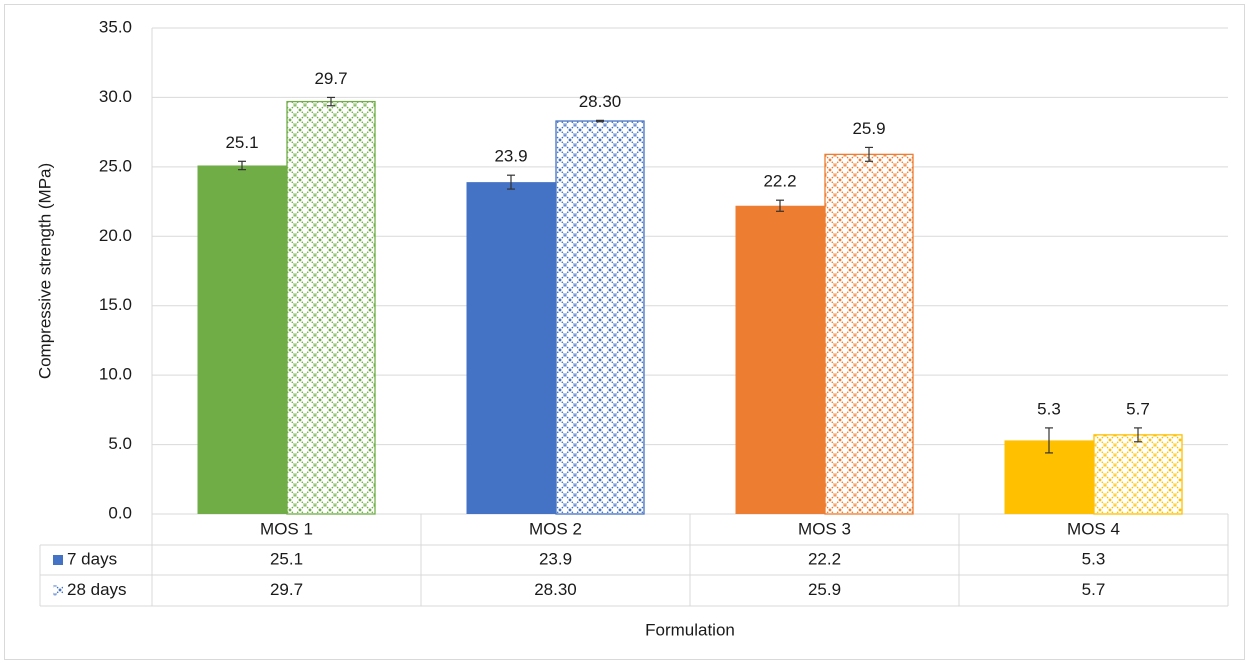 Image resolution: width=1249 pixels, height=669 pixels. What do you see at coordinates (286, 589) in the screenshot?
I see `table-cell: 29.7` at bounding box center [286, 589].